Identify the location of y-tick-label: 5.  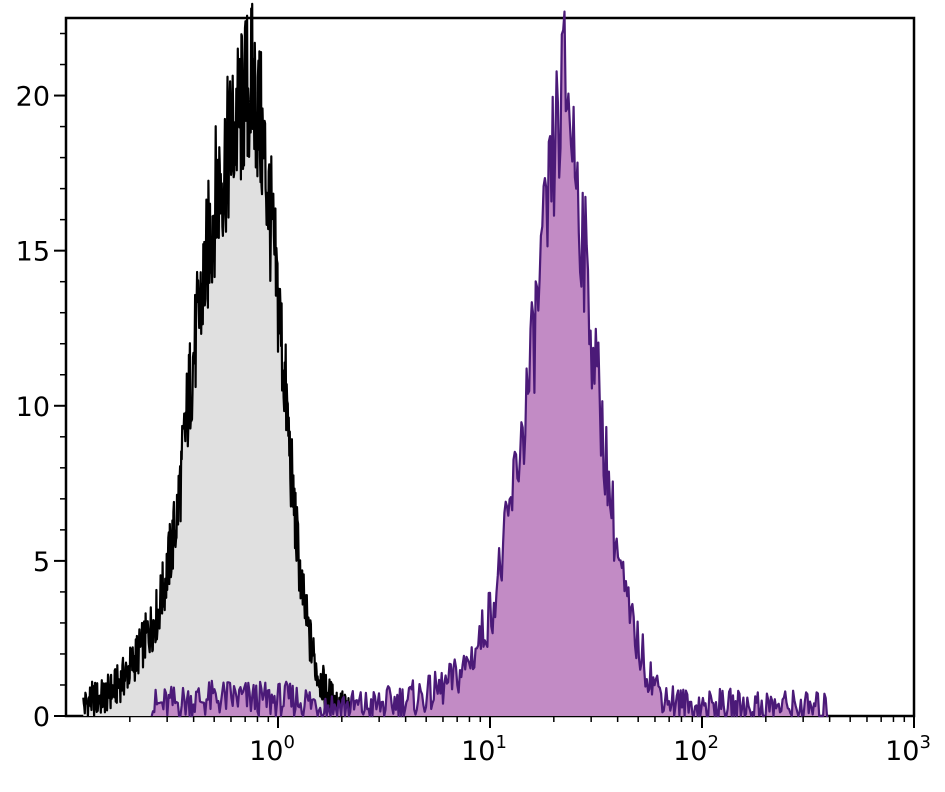
(41, 562).